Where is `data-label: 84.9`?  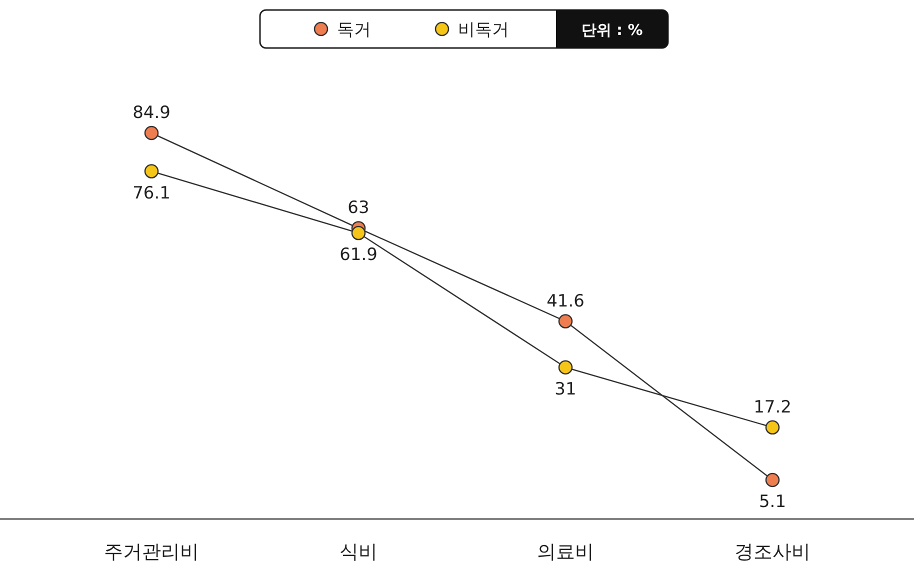 data-label: 84.9 is located at coordinates (151, 113).